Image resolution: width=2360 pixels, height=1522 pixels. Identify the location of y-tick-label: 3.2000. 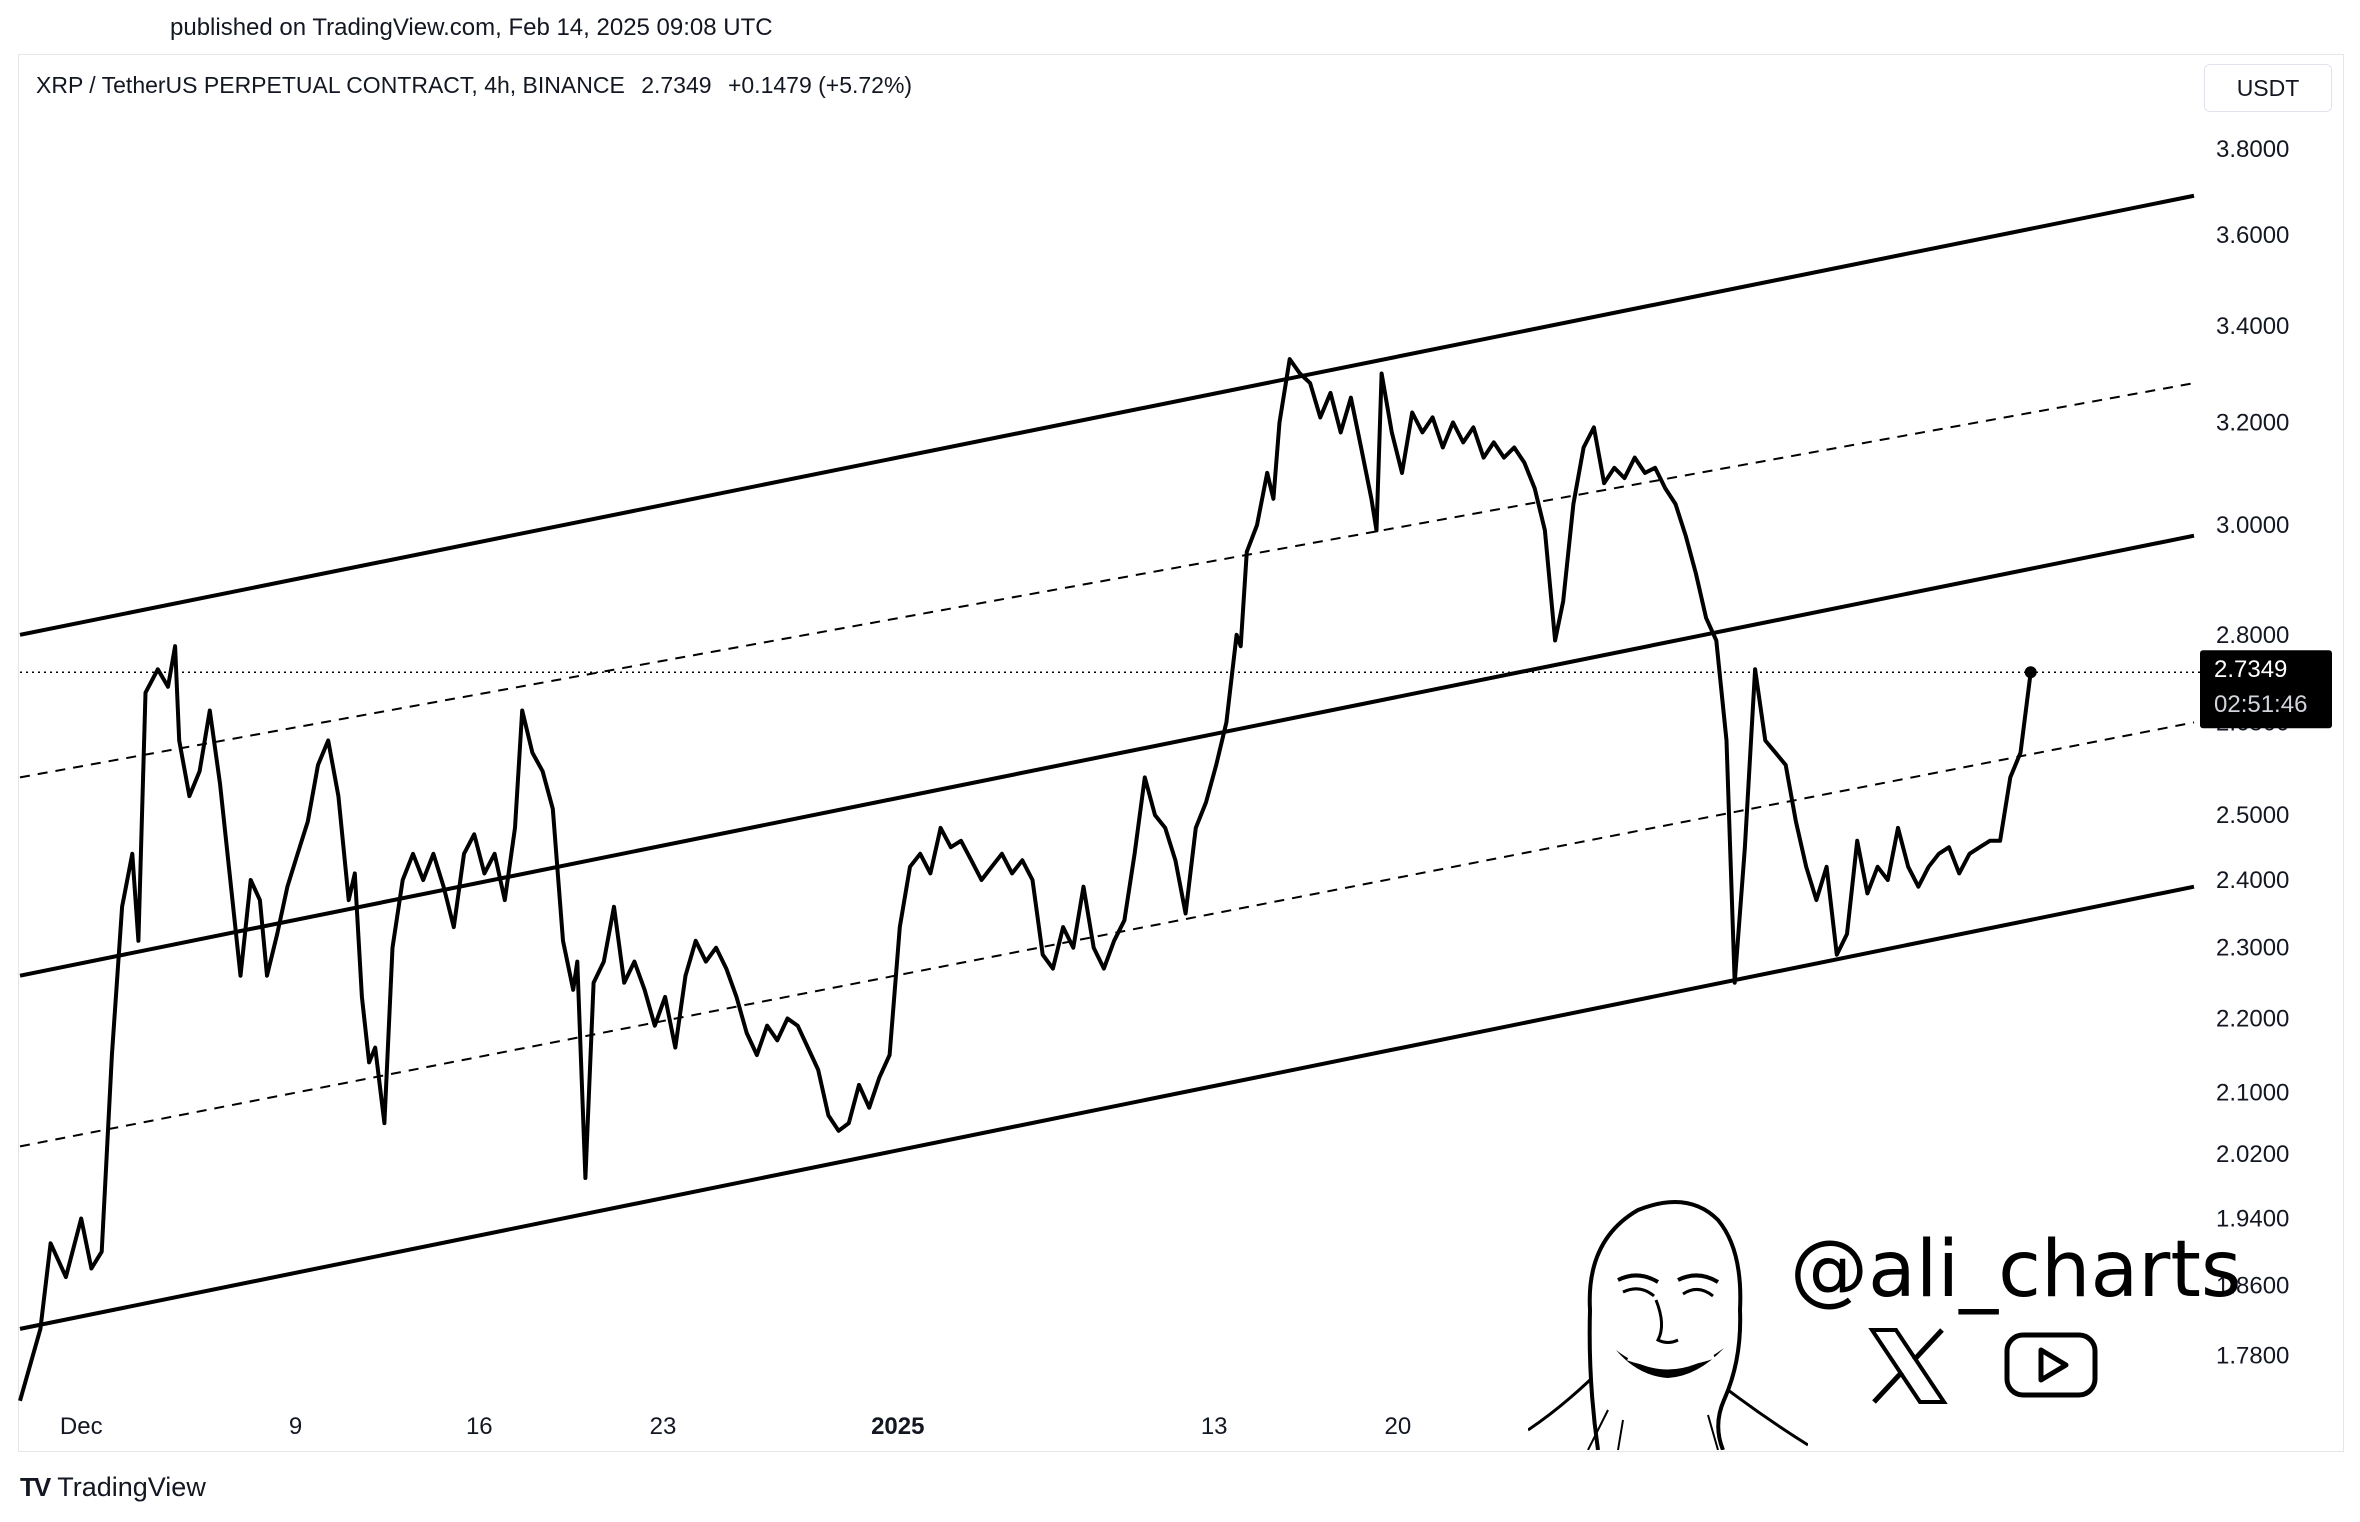
(2252, 422).